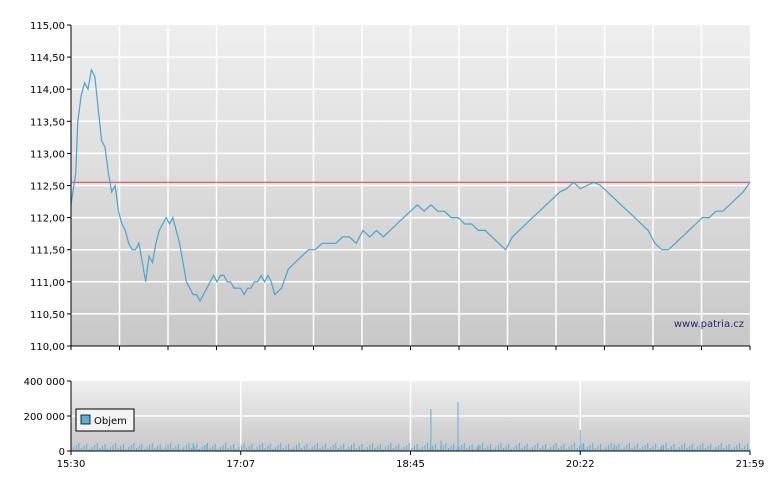 This screenshot has width=780, height=494. Describe the element at coordinates (85, 419) in the screenshot. I see `legend-swatch` at that location.